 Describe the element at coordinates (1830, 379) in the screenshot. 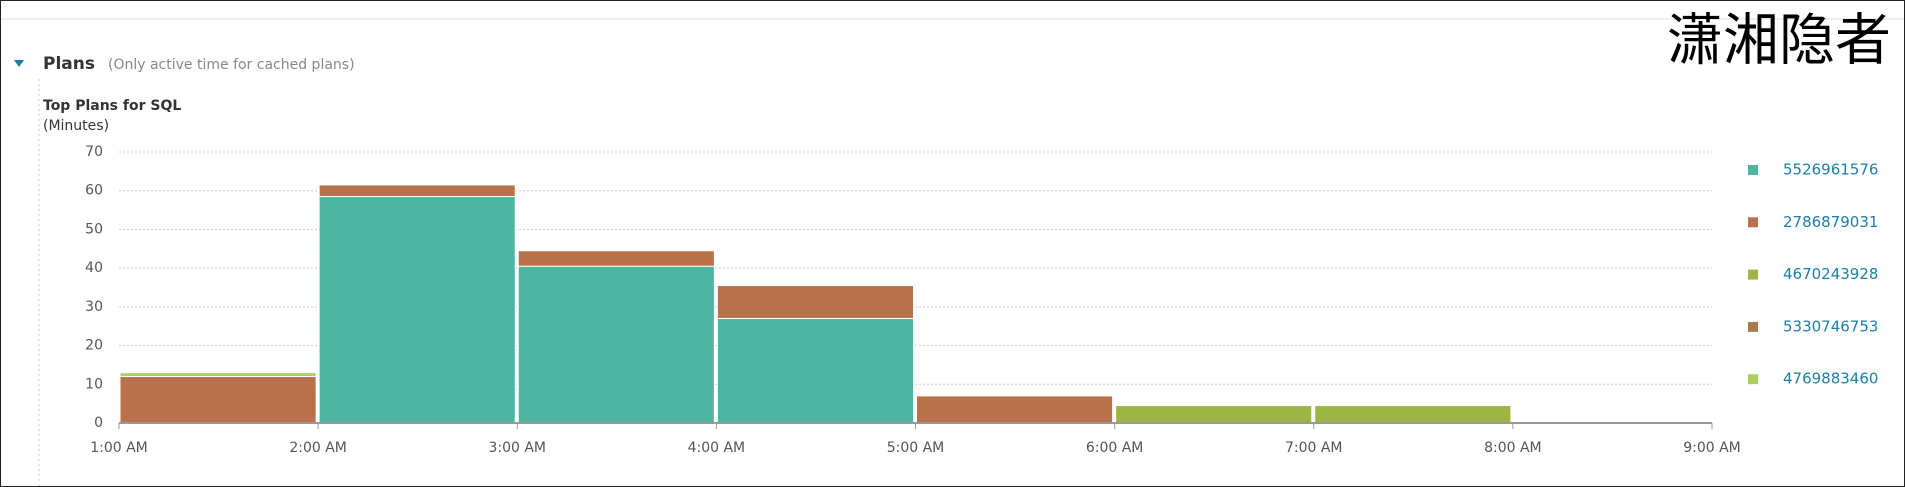

I see `legend-label: 4769883460` at that location.